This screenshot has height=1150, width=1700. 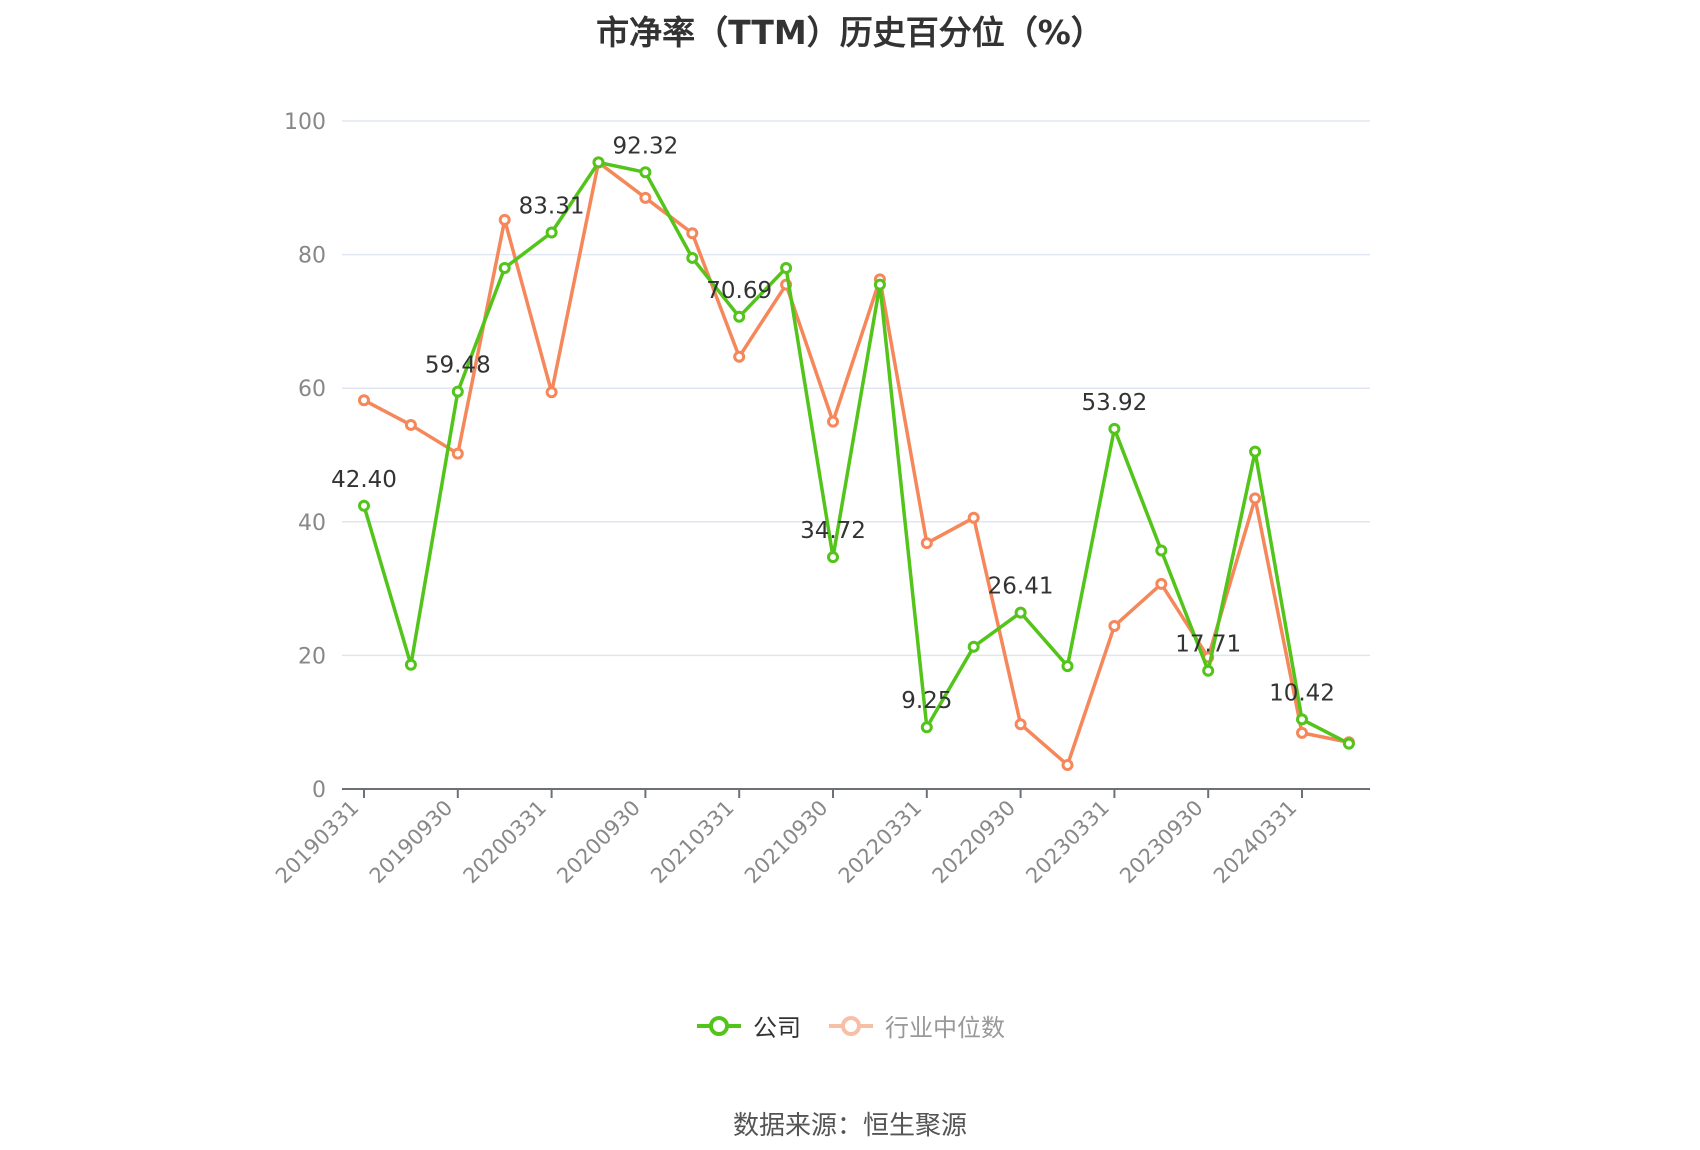 What do you see at coordinates (719, 1025) in the screenshot?
I see `legend-swatch-company` at bounding box center [719, 1025].